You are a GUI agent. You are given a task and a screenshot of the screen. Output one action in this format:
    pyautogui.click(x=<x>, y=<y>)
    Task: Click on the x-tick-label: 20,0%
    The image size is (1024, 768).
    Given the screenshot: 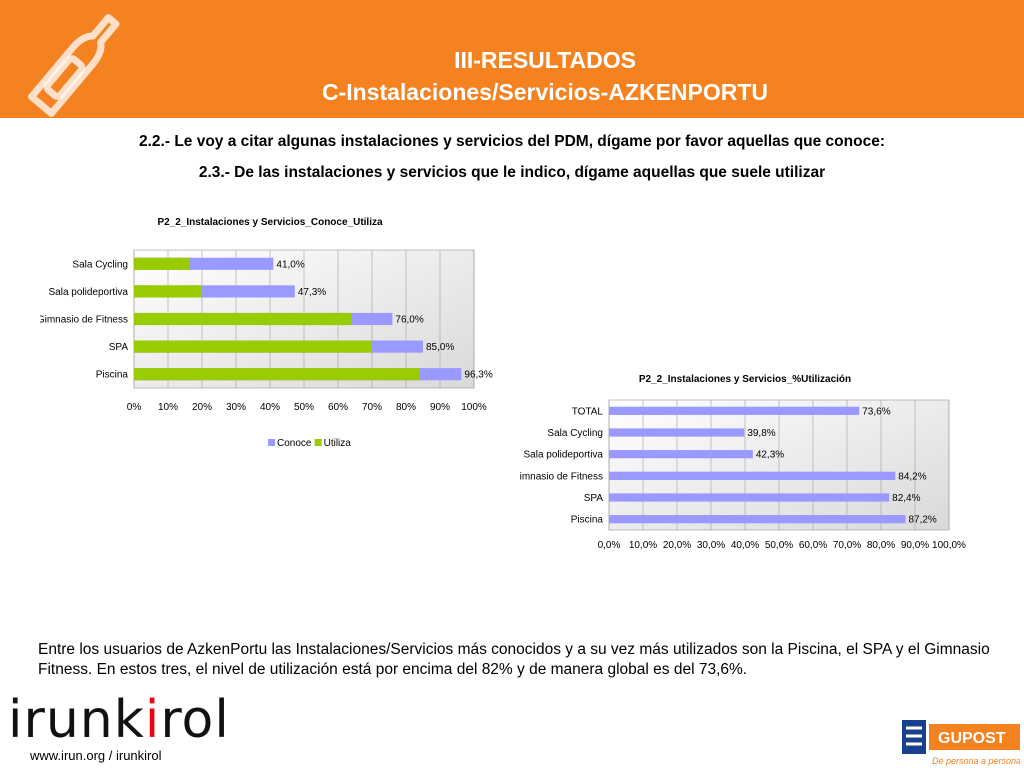 What is the action you would take?
    pyautogui.click(x=677, y=545)
    